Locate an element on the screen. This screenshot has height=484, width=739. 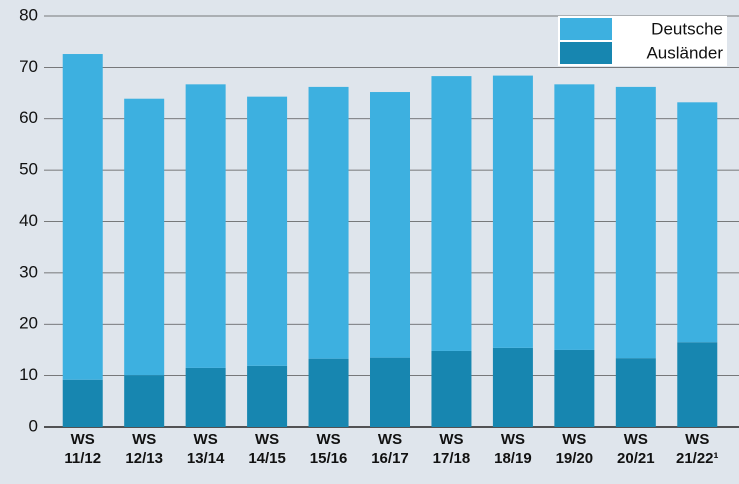
y-tick-label: 30 is located at coordinates (28, 271).